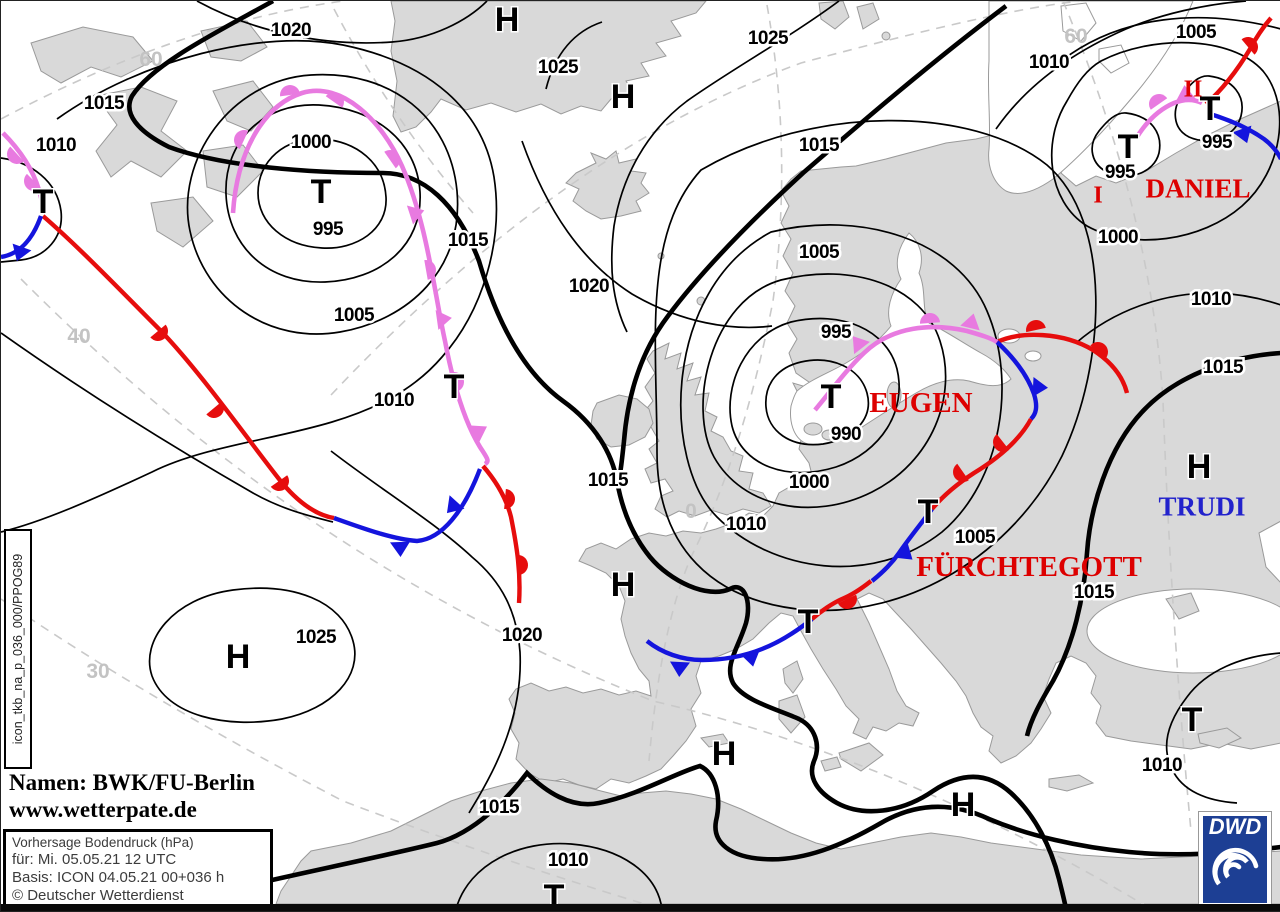 This screenshot has height=912, width=1280. Describe the element at coordinates (1201, 506) in the screenshot. I see `system-name-label: TRUDI` at that location.